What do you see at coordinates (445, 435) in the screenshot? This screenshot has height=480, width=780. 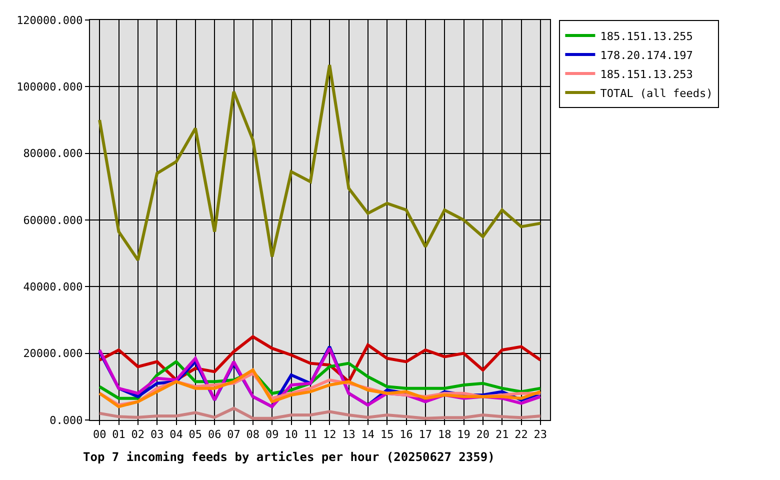 I see `x-tick-label: 18` at bounding box center [445, 435].